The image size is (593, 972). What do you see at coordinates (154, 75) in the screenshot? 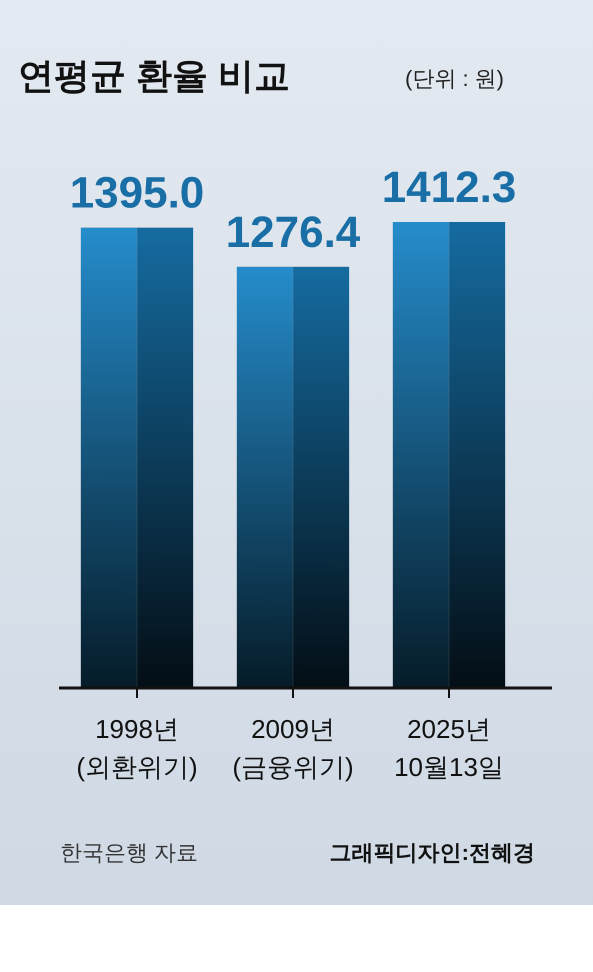
I see `chart-title: 연평균 환율 비교` at bounding box center [154, 75].